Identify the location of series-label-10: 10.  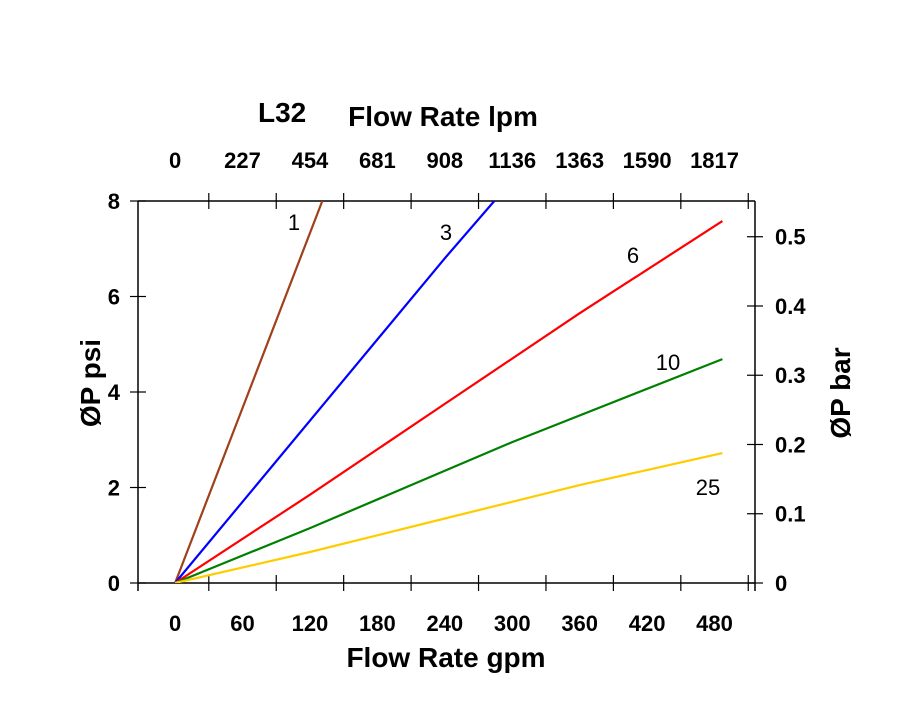
(668, 362).